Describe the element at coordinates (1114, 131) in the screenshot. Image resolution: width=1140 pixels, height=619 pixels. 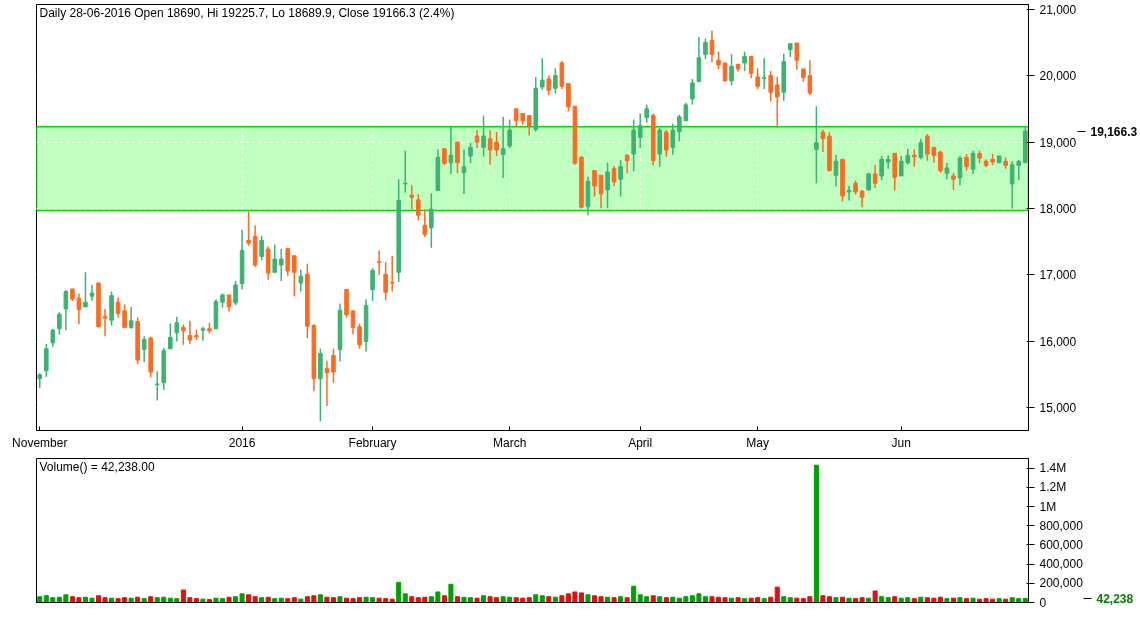
I see `text: 19,166.3` at that location.